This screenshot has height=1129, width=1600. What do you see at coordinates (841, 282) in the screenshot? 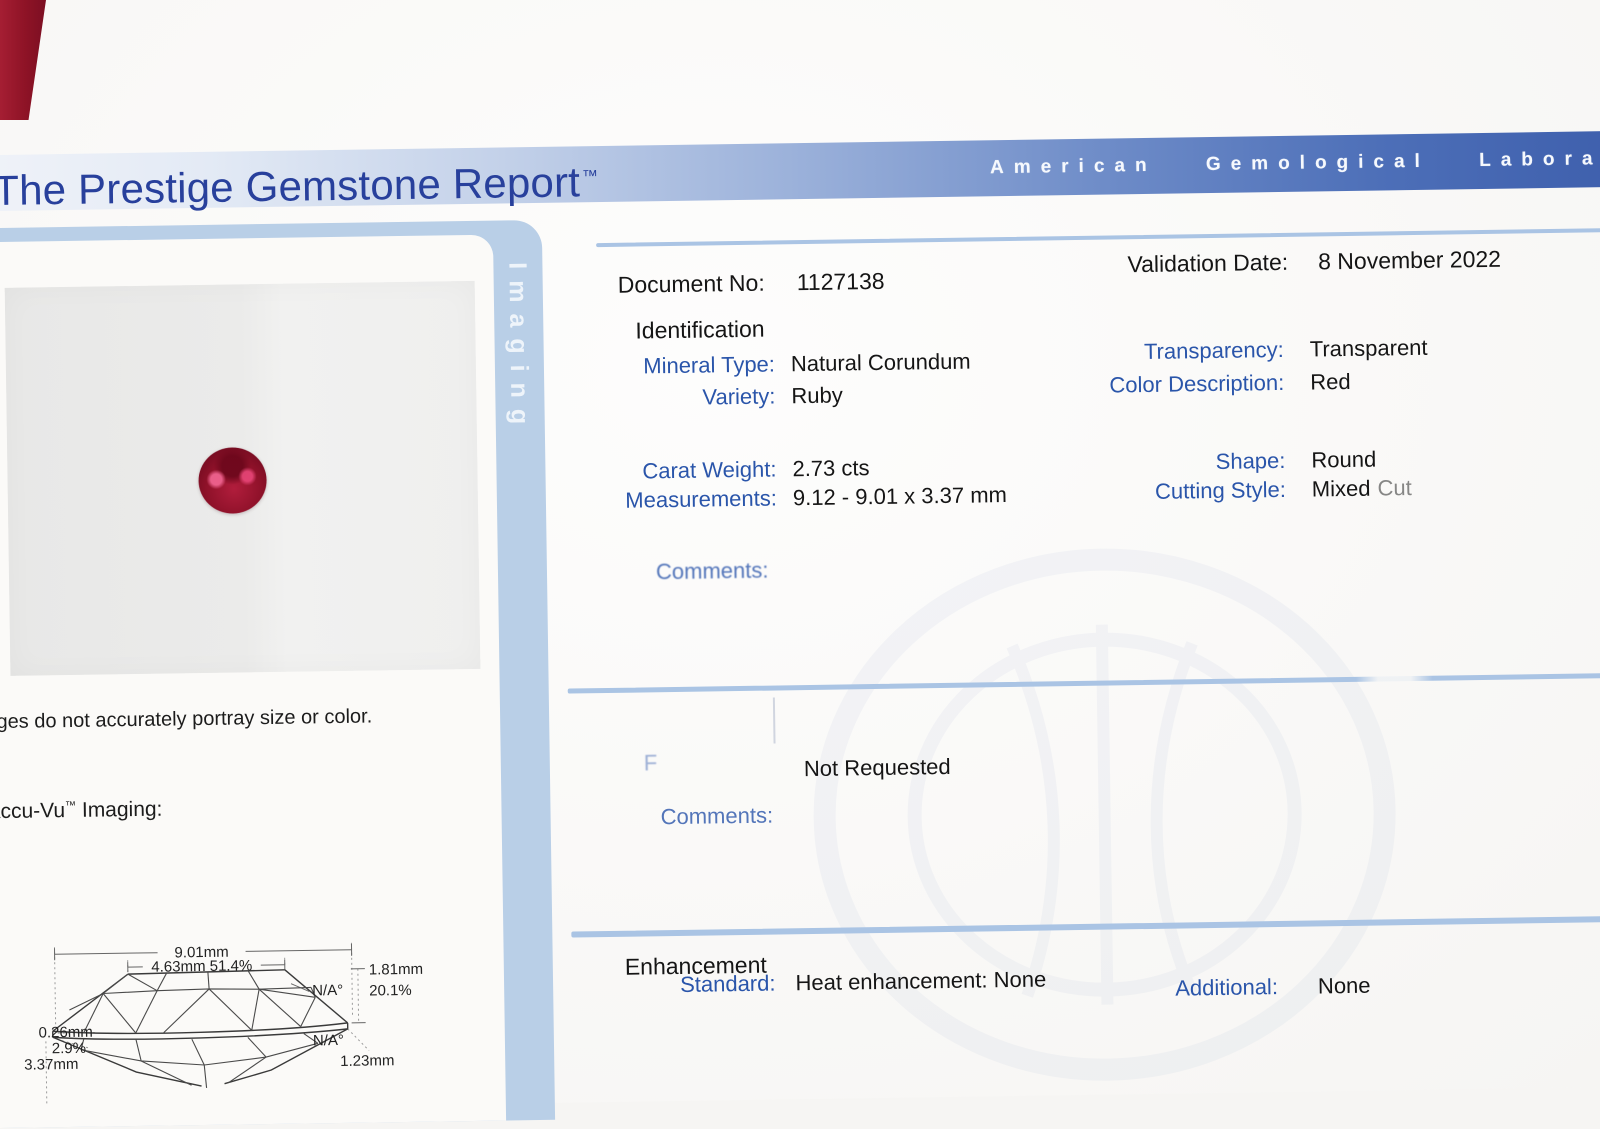
I see `document-no-value: 1127138` at bounding box center [841, 282].